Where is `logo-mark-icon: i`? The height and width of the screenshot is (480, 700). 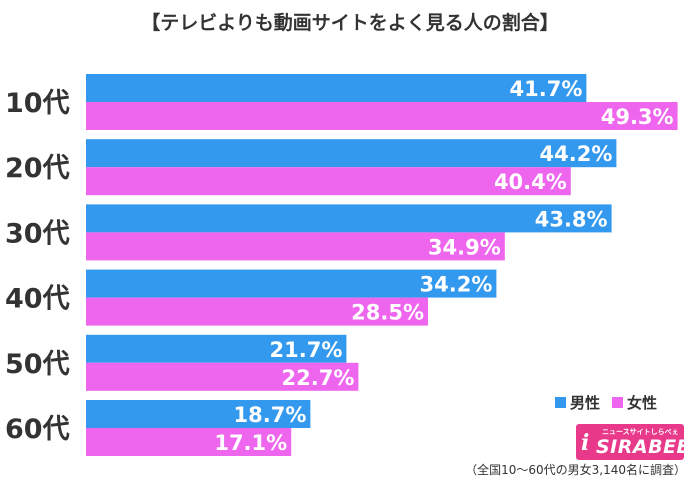
logo-mark-icon: i is located at coordinates (585, 443).